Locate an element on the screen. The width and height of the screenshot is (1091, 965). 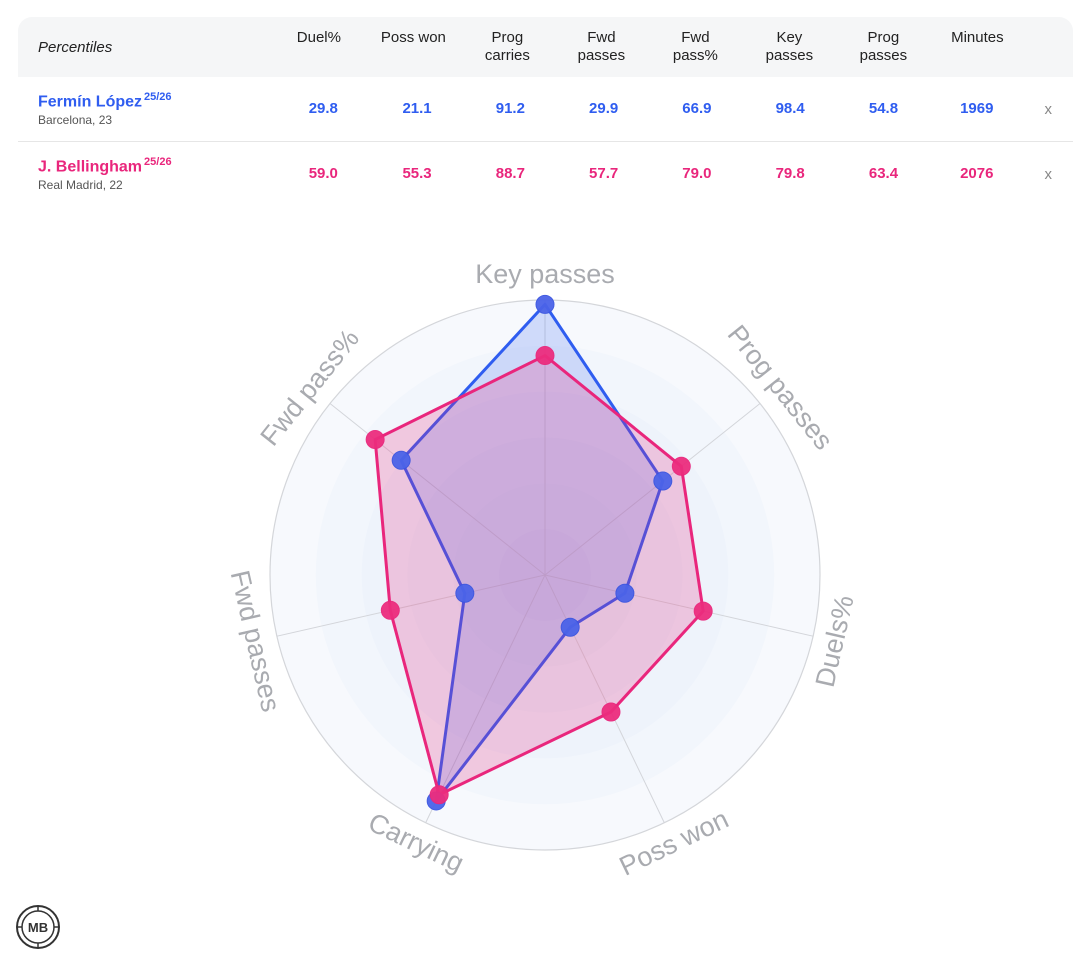
table-title: Percentiles is located at coordinates (75, 47).